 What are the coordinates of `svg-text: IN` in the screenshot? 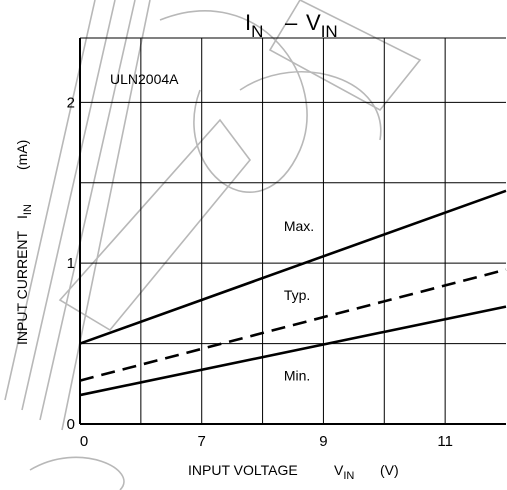 It's located at (254, 25).